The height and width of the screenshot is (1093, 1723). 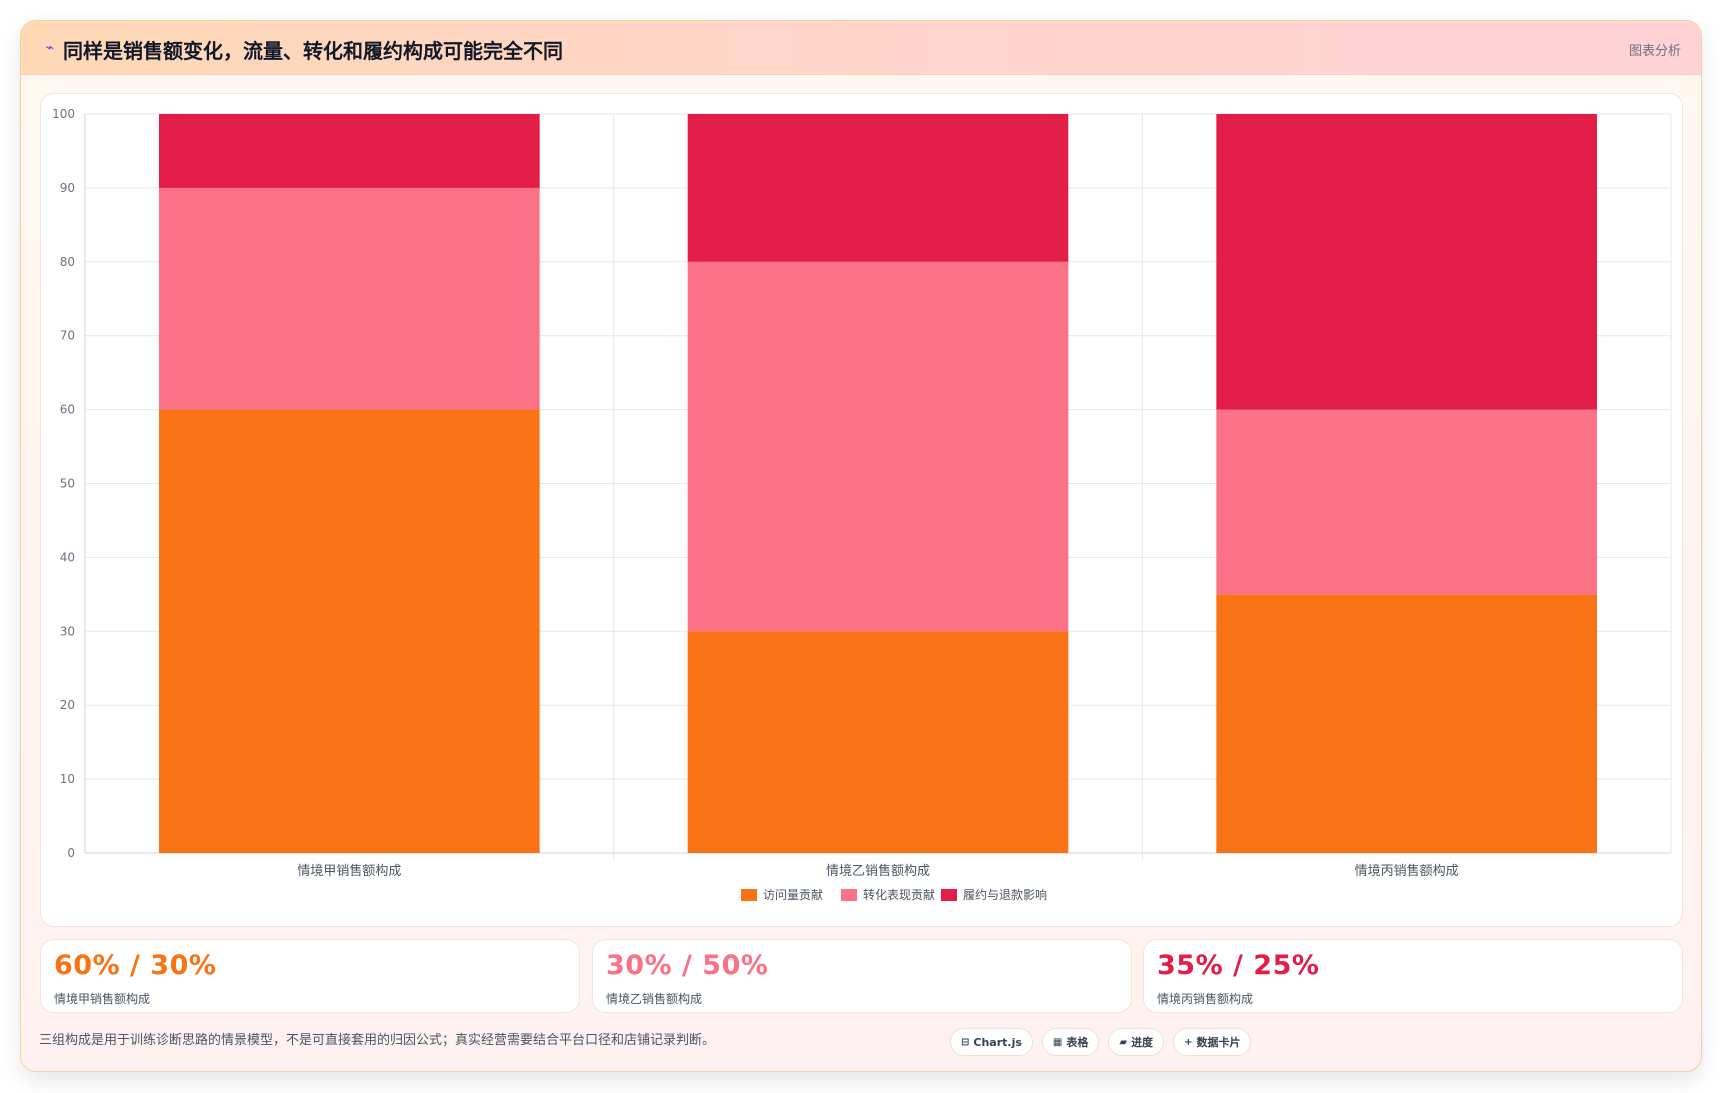 What do you see at coordinates (67, 336) in the screenshot?
I see `y-tick-label: 70` at bounding box center [67, 336].